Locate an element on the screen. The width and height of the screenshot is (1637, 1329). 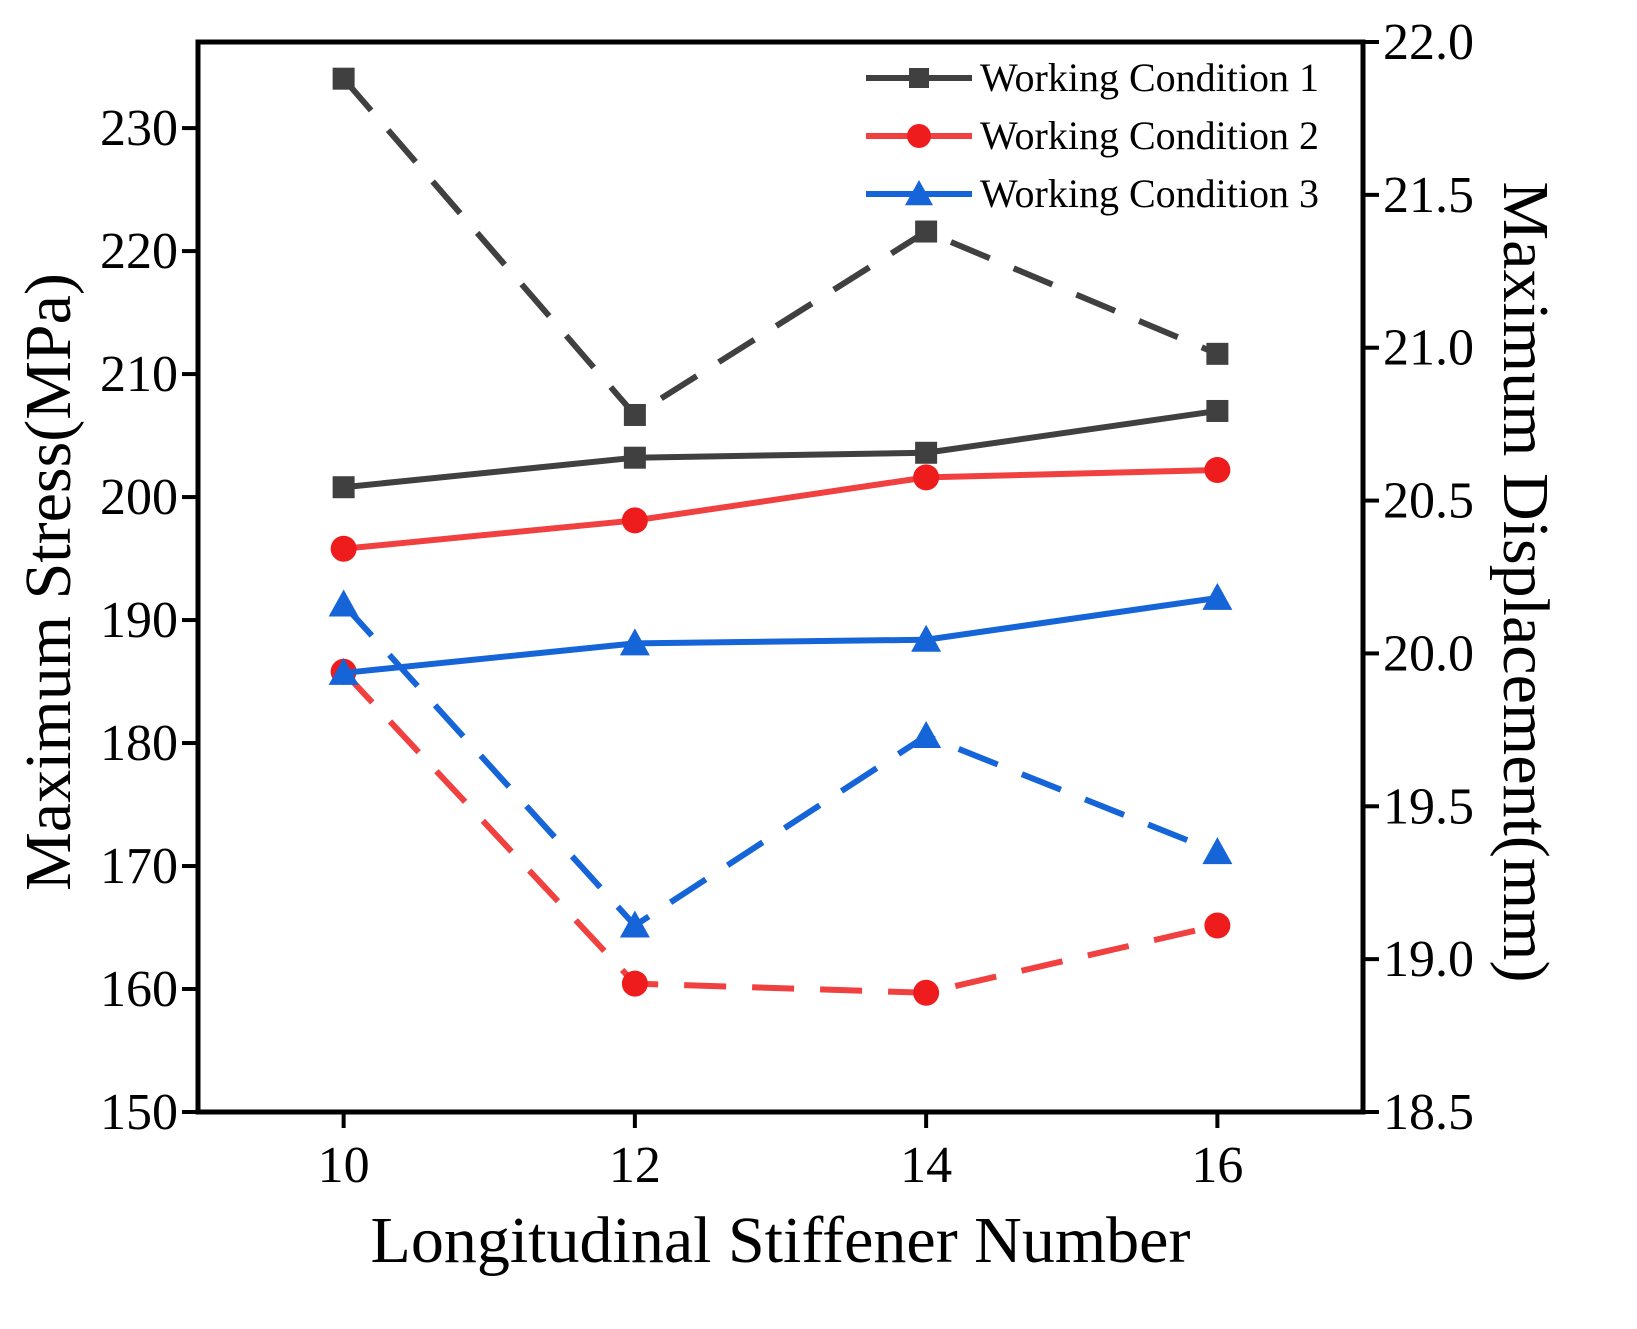
y-right-tick-label: 18.5 is located at coordinates (1428, 1112).